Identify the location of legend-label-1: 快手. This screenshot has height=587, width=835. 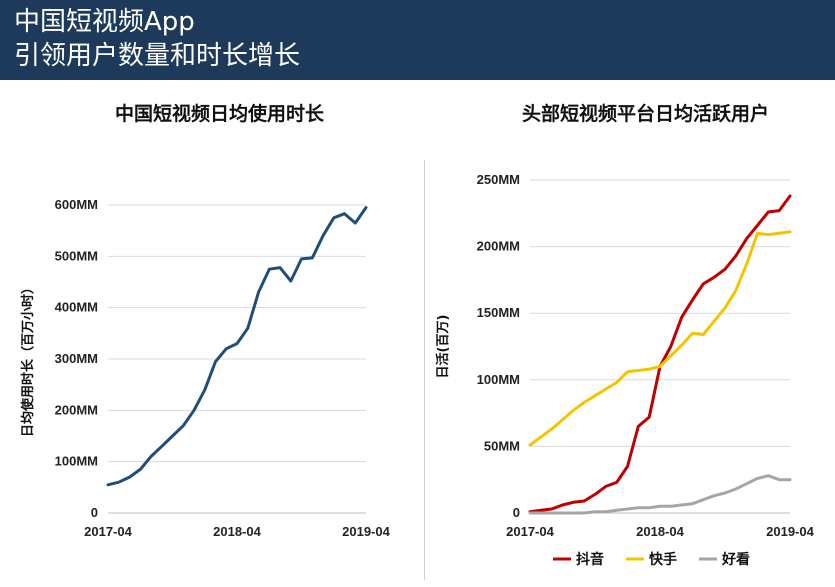
(663, 559).